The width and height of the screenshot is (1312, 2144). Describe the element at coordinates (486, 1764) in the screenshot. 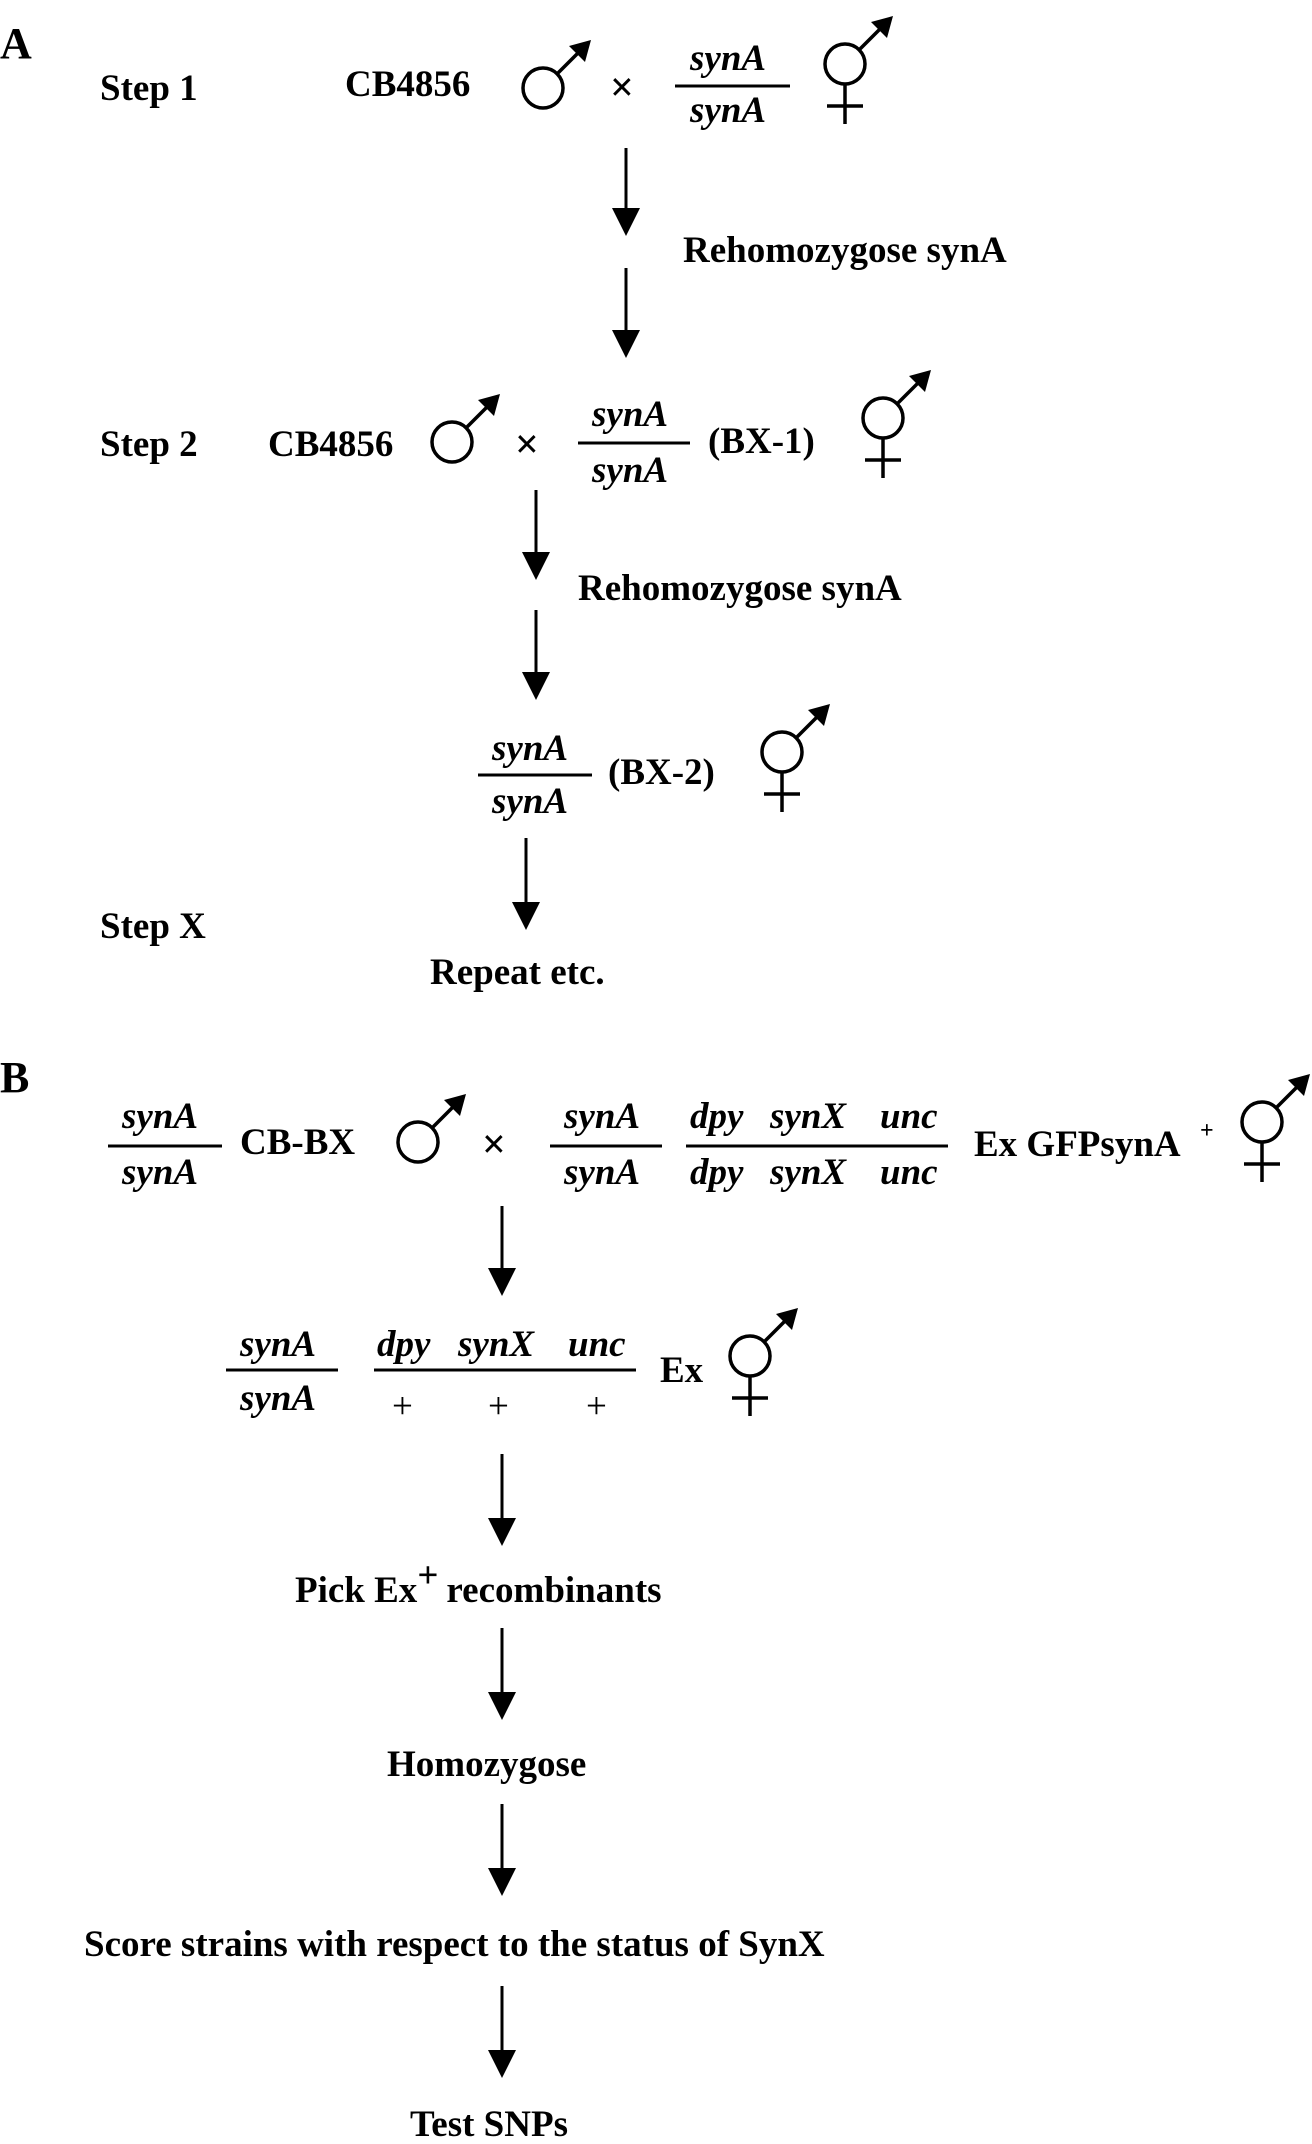

I see `homozygose-label: Homozygose` at that location.